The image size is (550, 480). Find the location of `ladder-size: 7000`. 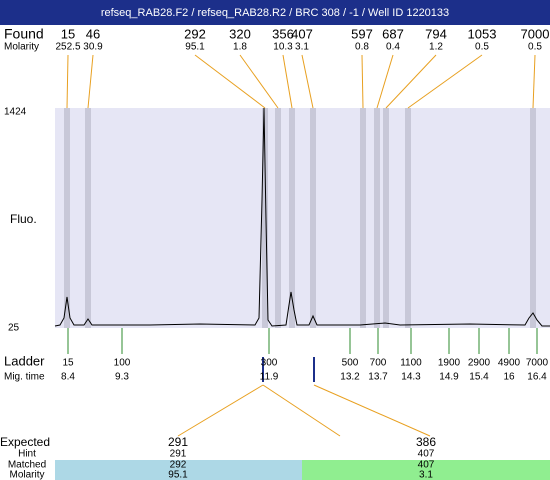

ladder-size: 7000 is located at coordinates (537, 363).